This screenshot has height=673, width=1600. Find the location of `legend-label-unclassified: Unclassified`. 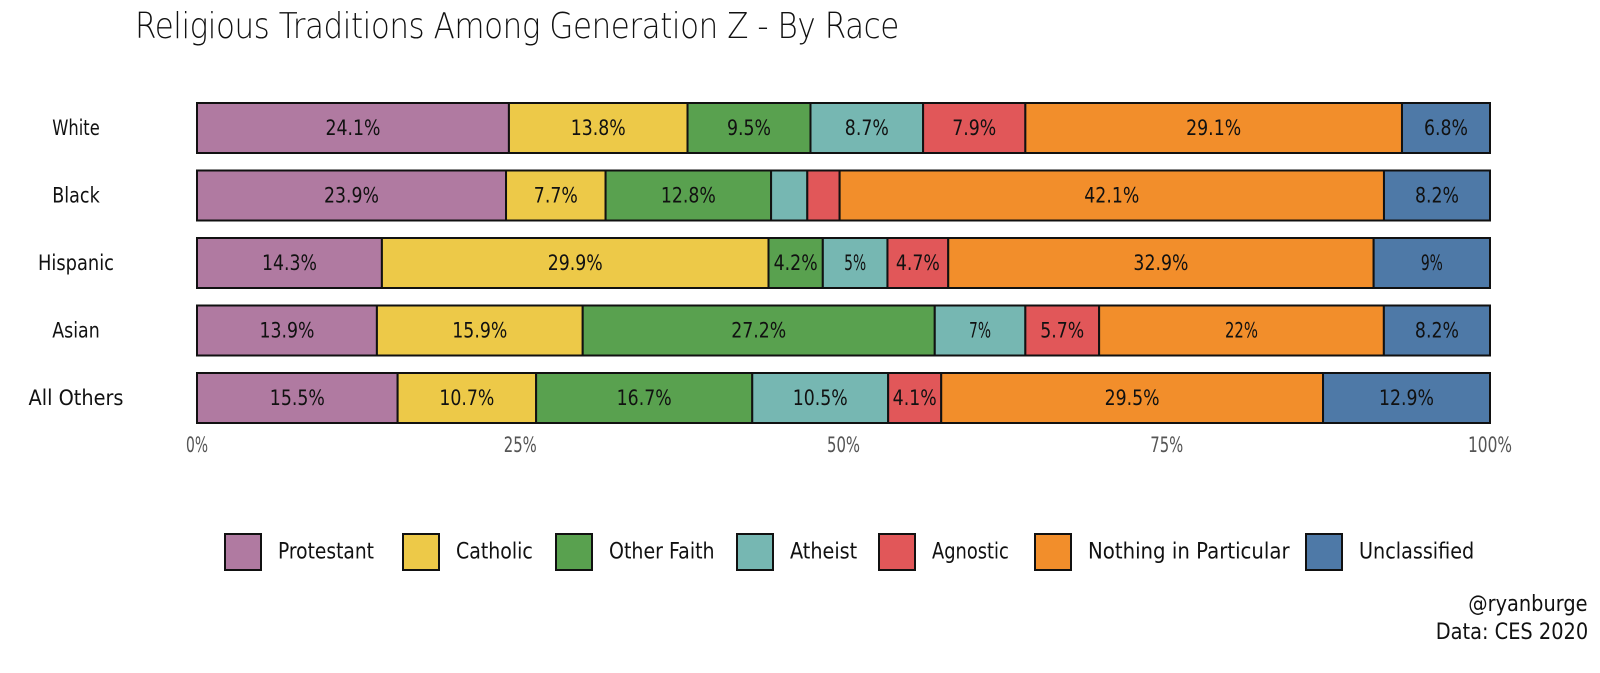

legend-label-unclassified: Unclassified is located at coordinates (1416, 552).